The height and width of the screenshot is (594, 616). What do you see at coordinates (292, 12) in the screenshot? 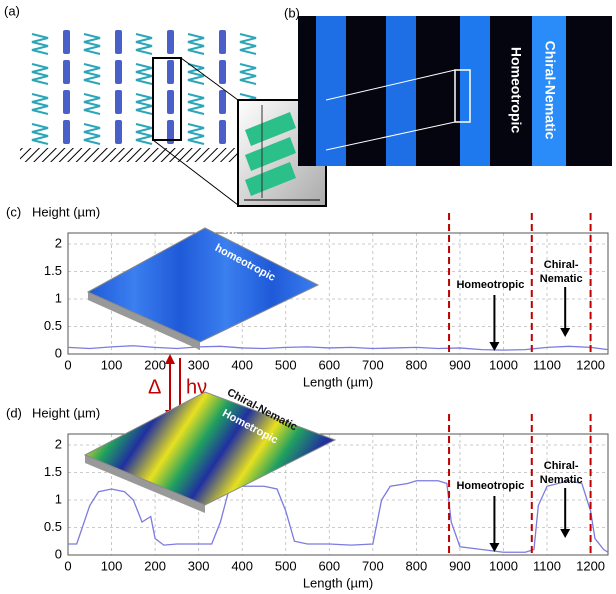
I see `panel-label: (b)` at bounding box center [292, 12].